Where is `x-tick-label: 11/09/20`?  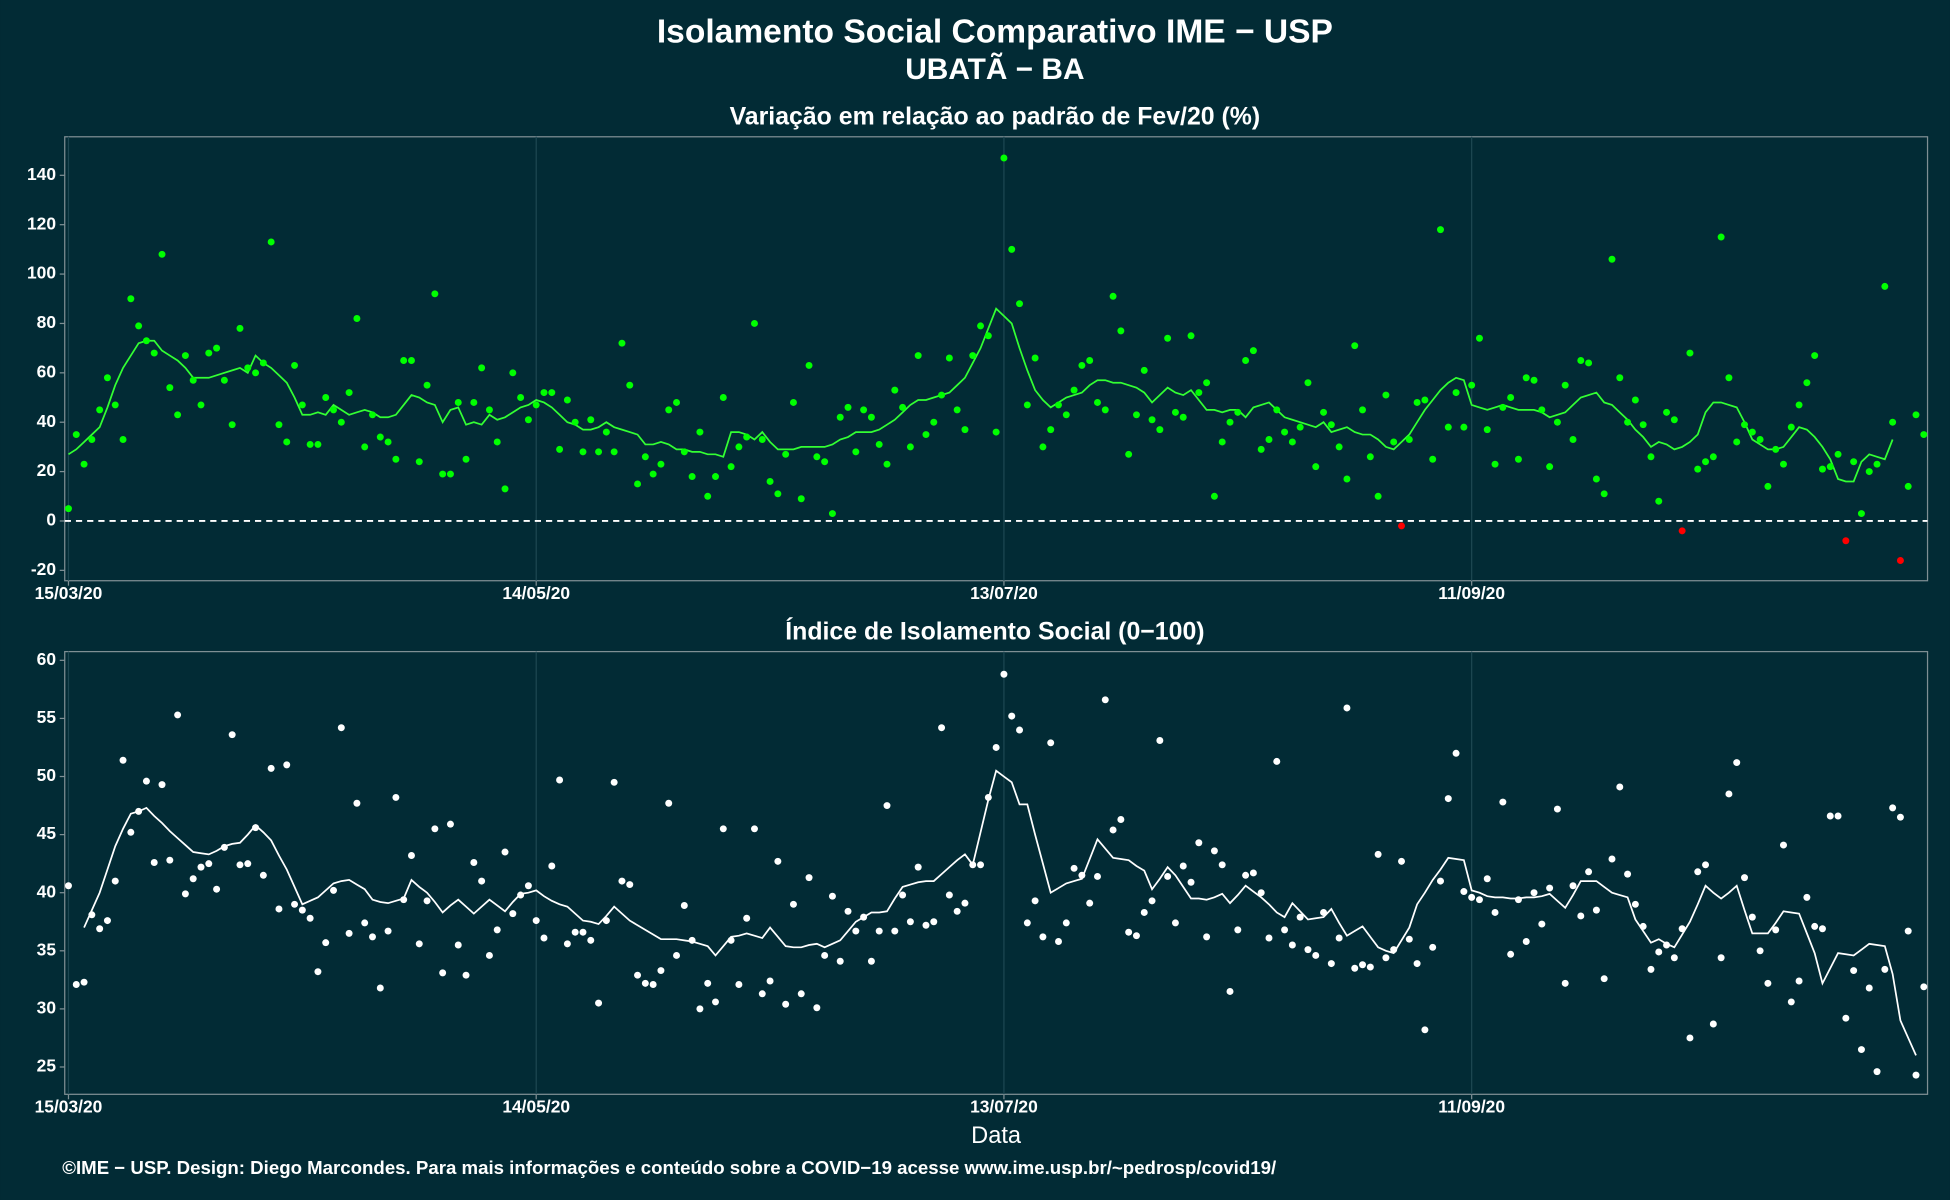 x-tick-label: 11/09/20 is located at coordinates (1471, 593).